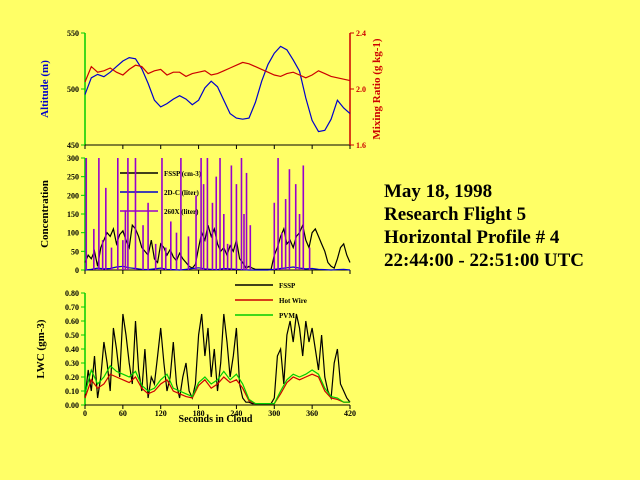 The width and height of the screenshot is (640, 480). I want to click on y-tick-label: 0.50, so click(72, 335).